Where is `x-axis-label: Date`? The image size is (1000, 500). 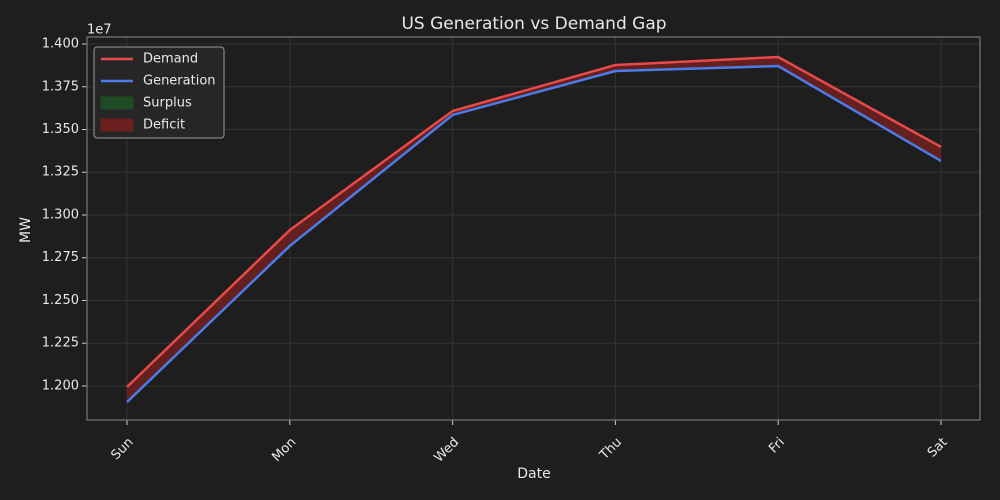
x-axis-label: Date is located at coordinates (533, 474).